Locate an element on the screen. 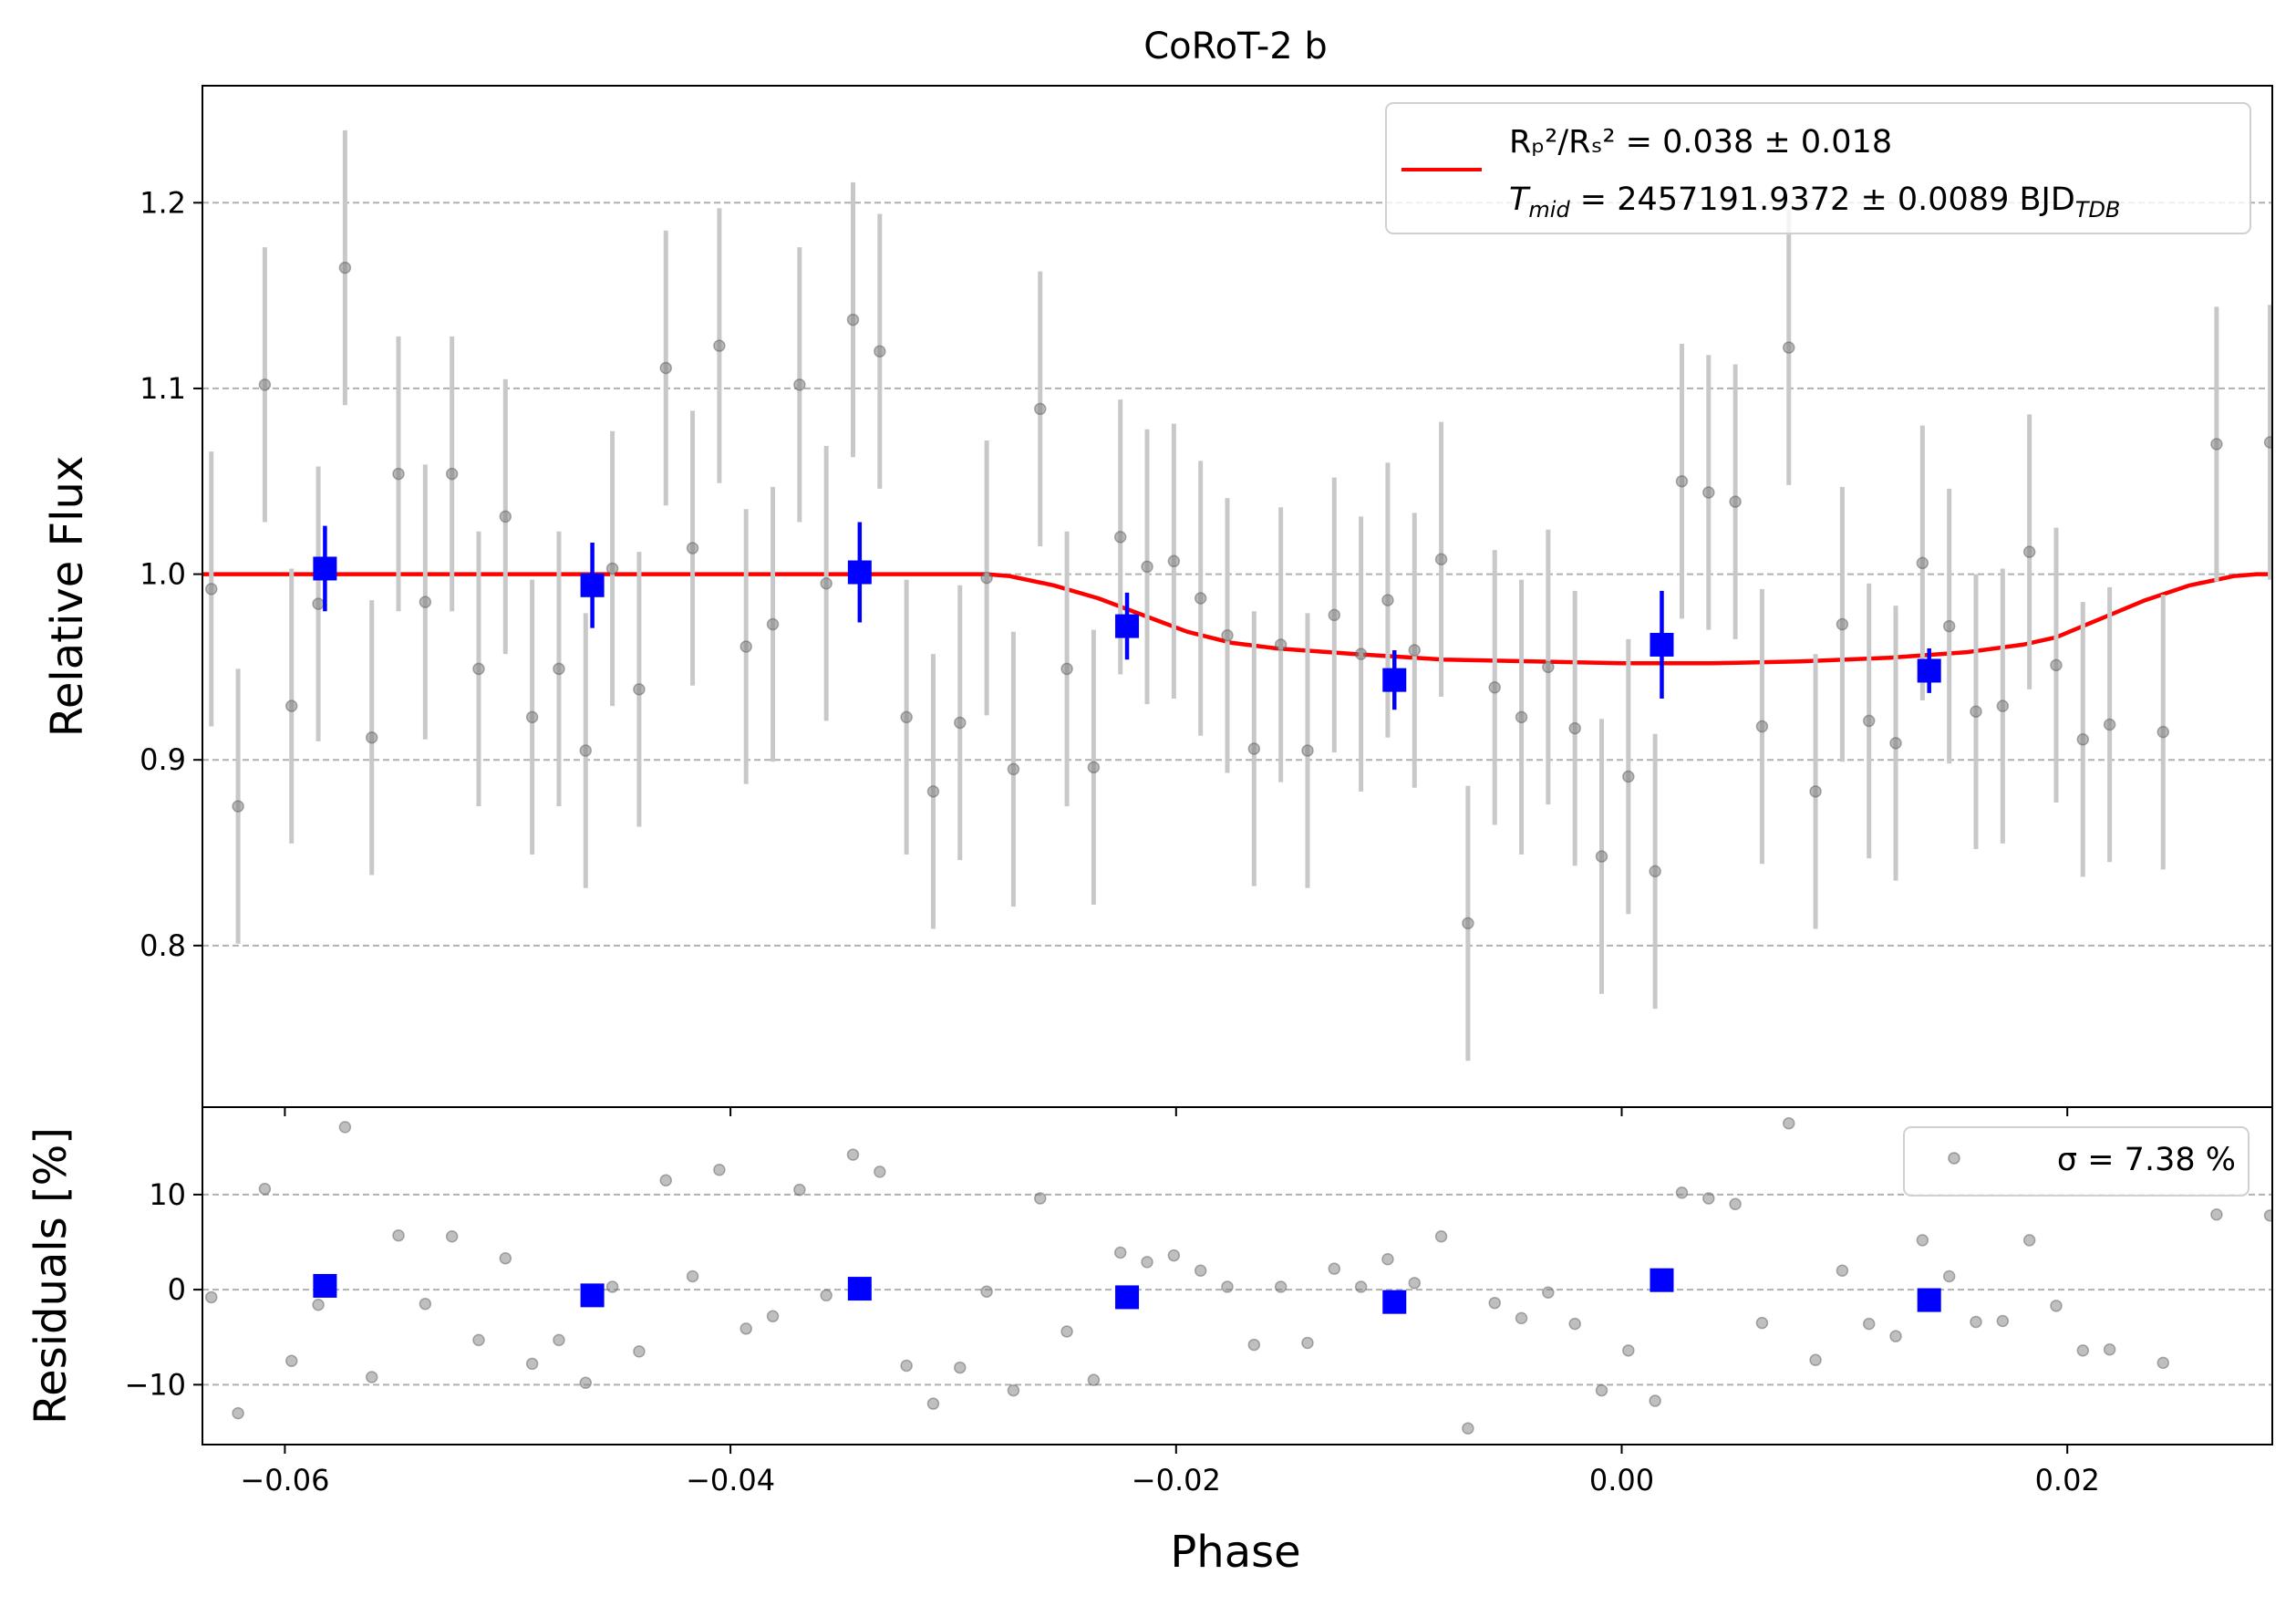  residuals-y-tick-label: −10 is located at coordinates (155, 1384).